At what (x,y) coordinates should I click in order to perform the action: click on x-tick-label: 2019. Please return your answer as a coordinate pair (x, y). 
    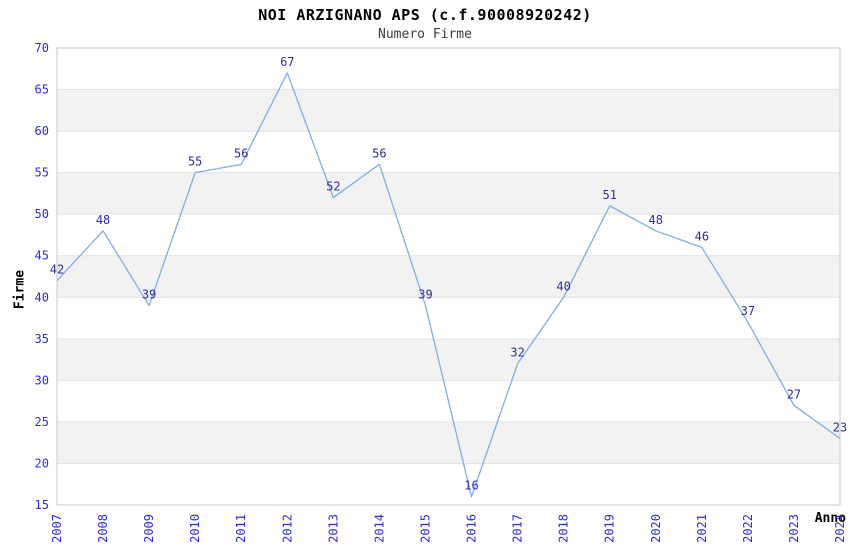
    Looking at the image, I should click on (610, 528).